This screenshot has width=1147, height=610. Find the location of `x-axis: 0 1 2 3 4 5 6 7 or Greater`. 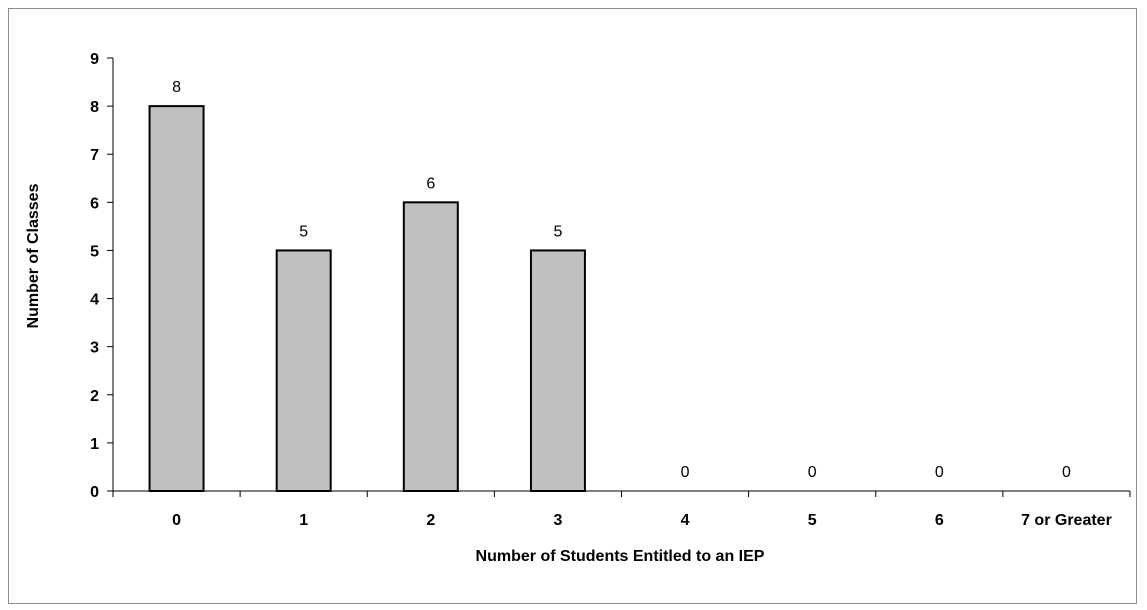

x-axis: 0 1 2 3 4 5 6 7 or Greater is located at coordinates (621, 509).